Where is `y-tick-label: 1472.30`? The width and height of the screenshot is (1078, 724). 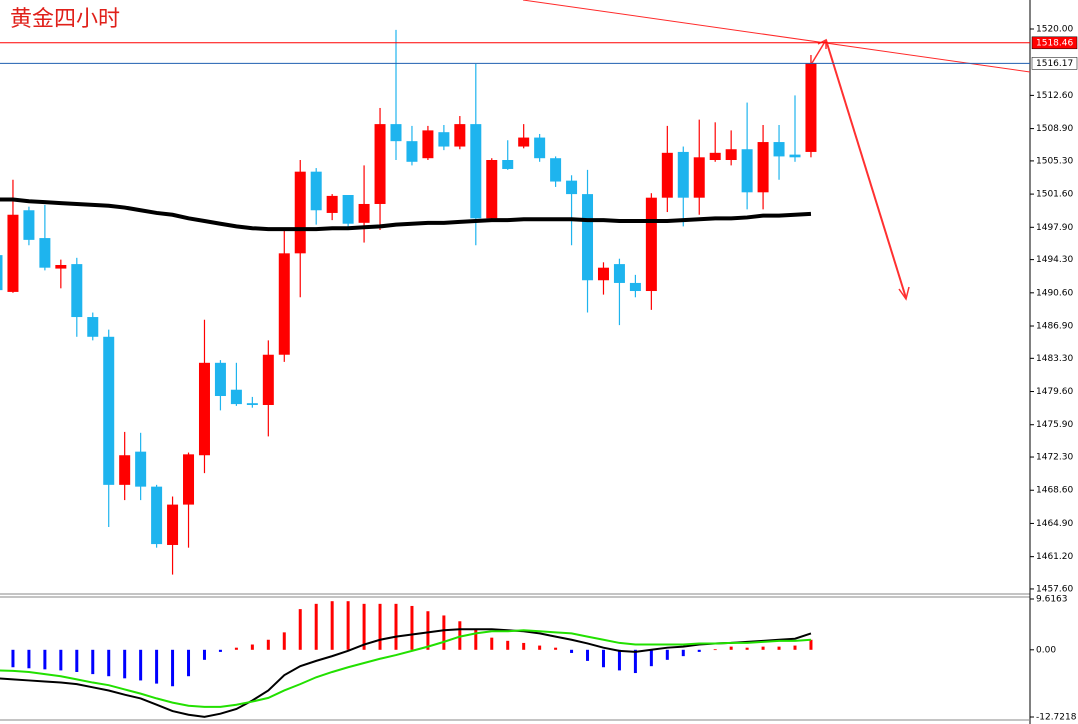
y-tick-label: 1472.30 is located at coordinates (1054, 458).